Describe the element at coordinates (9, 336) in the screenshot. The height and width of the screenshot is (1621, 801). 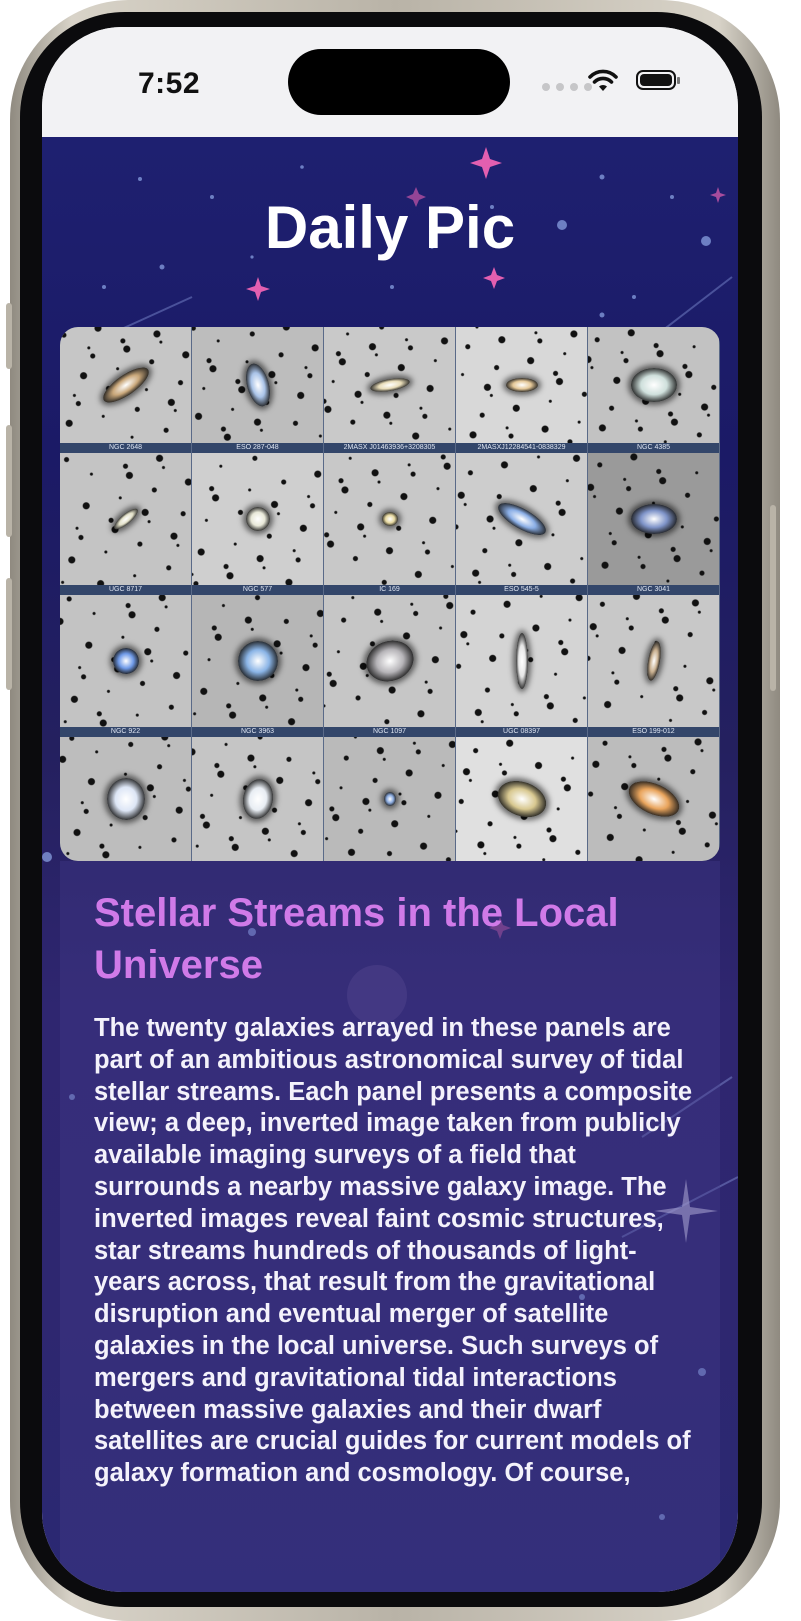
I see `action-button` at that location.